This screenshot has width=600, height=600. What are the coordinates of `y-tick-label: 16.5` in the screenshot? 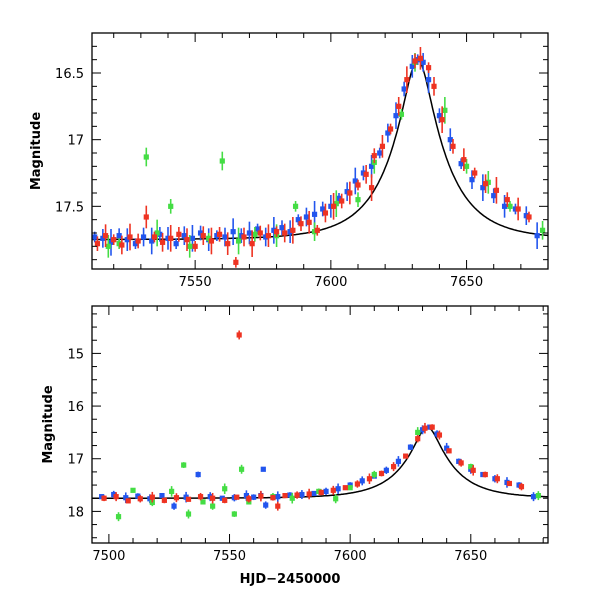 It's located at (69, 74).